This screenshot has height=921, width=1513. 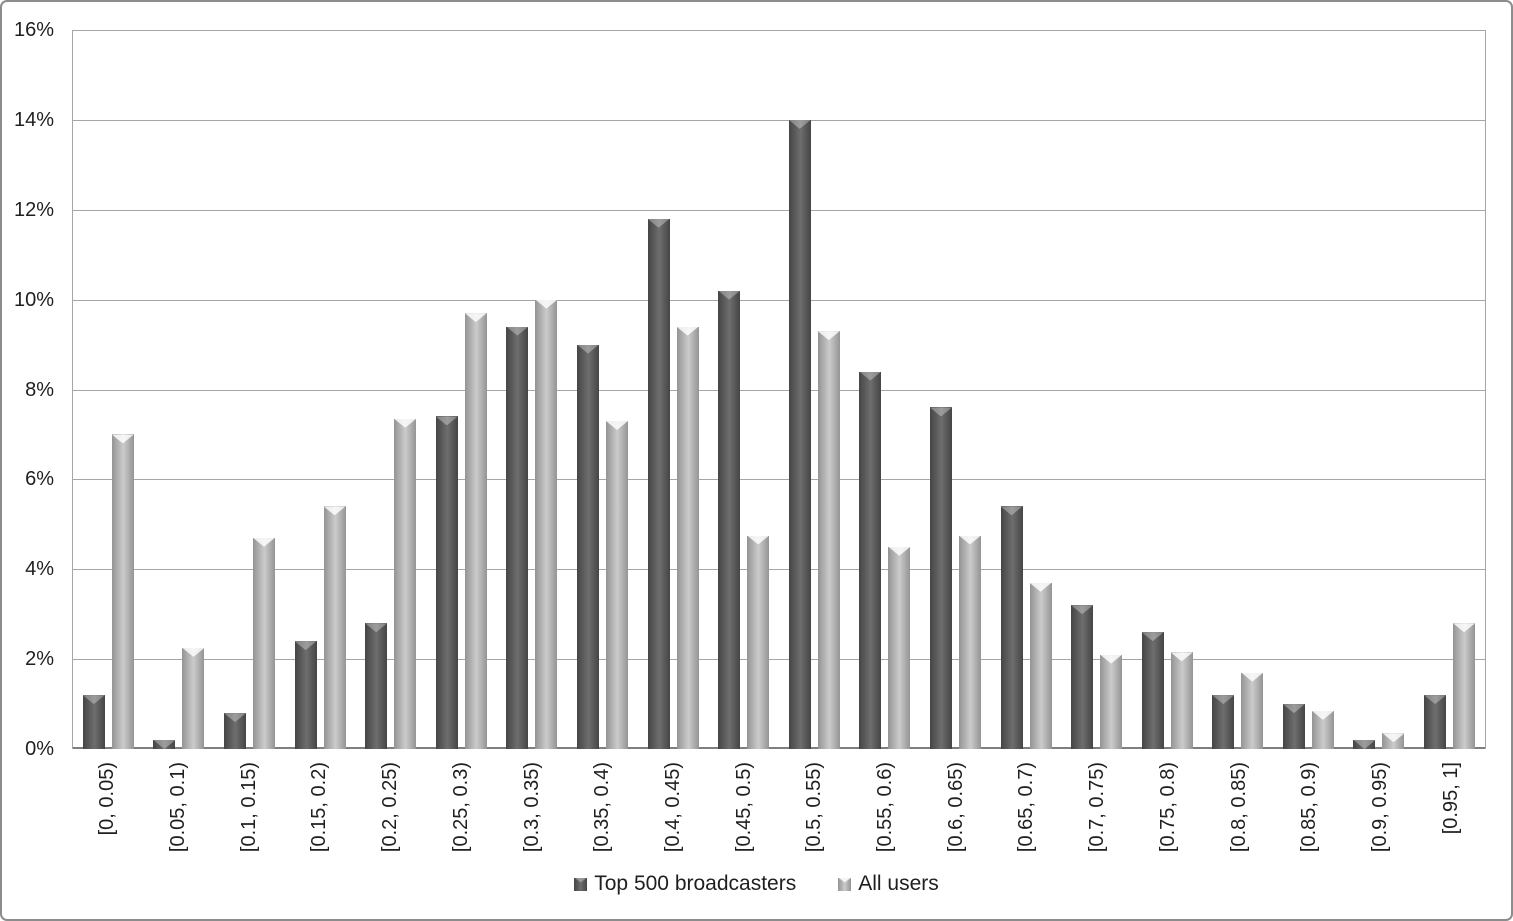 I want to click on x-tick-label: [0.5, 0.55), so click(x=814, y=807).